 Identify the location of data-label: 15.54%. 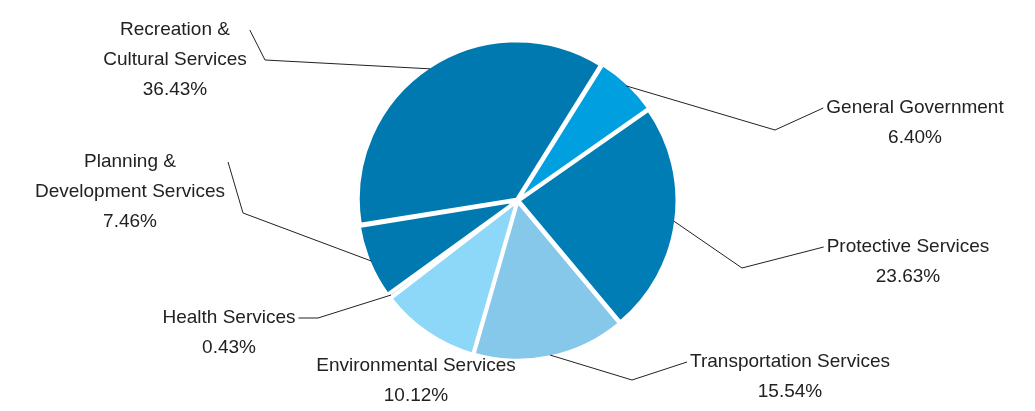
(790, 390).